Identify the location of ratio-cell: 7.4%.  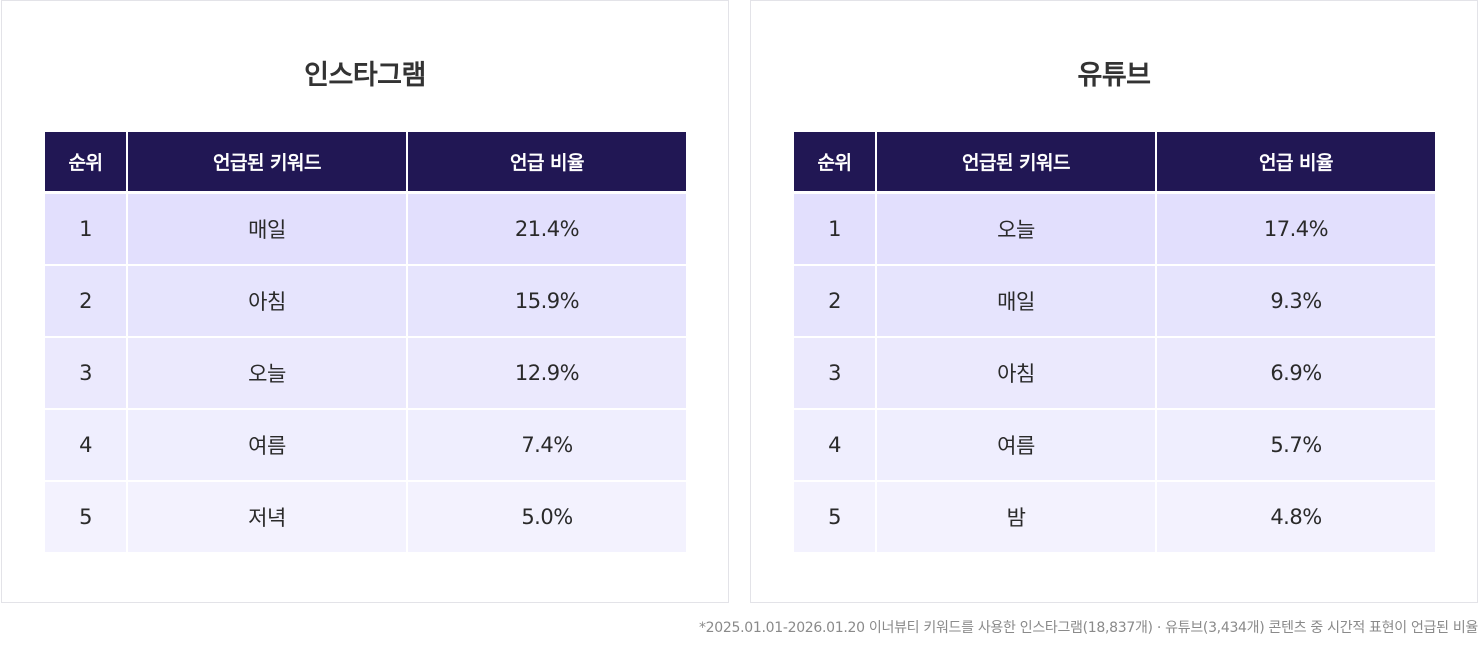
(546, 445).